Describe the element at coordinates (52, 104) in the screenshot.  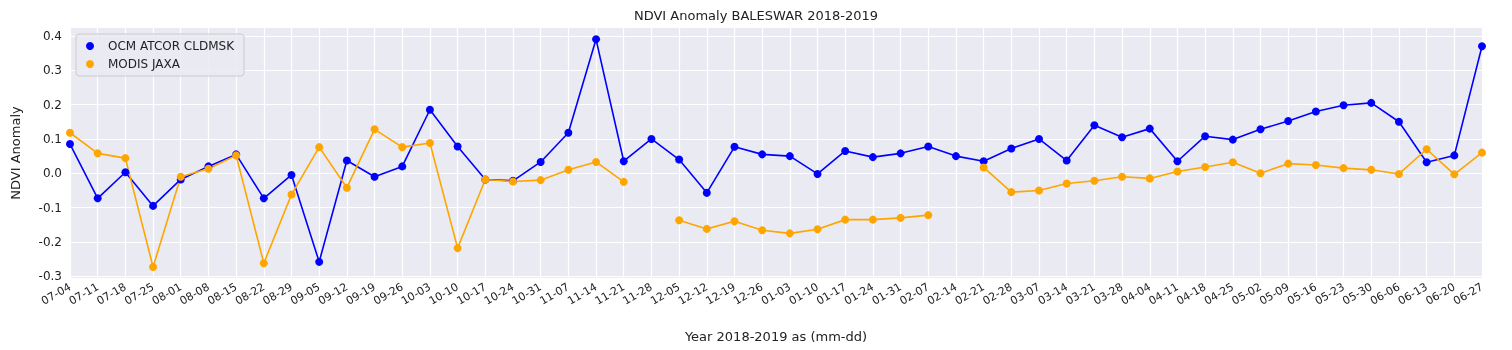
I see `y-tick-label: 0.2` at that location.